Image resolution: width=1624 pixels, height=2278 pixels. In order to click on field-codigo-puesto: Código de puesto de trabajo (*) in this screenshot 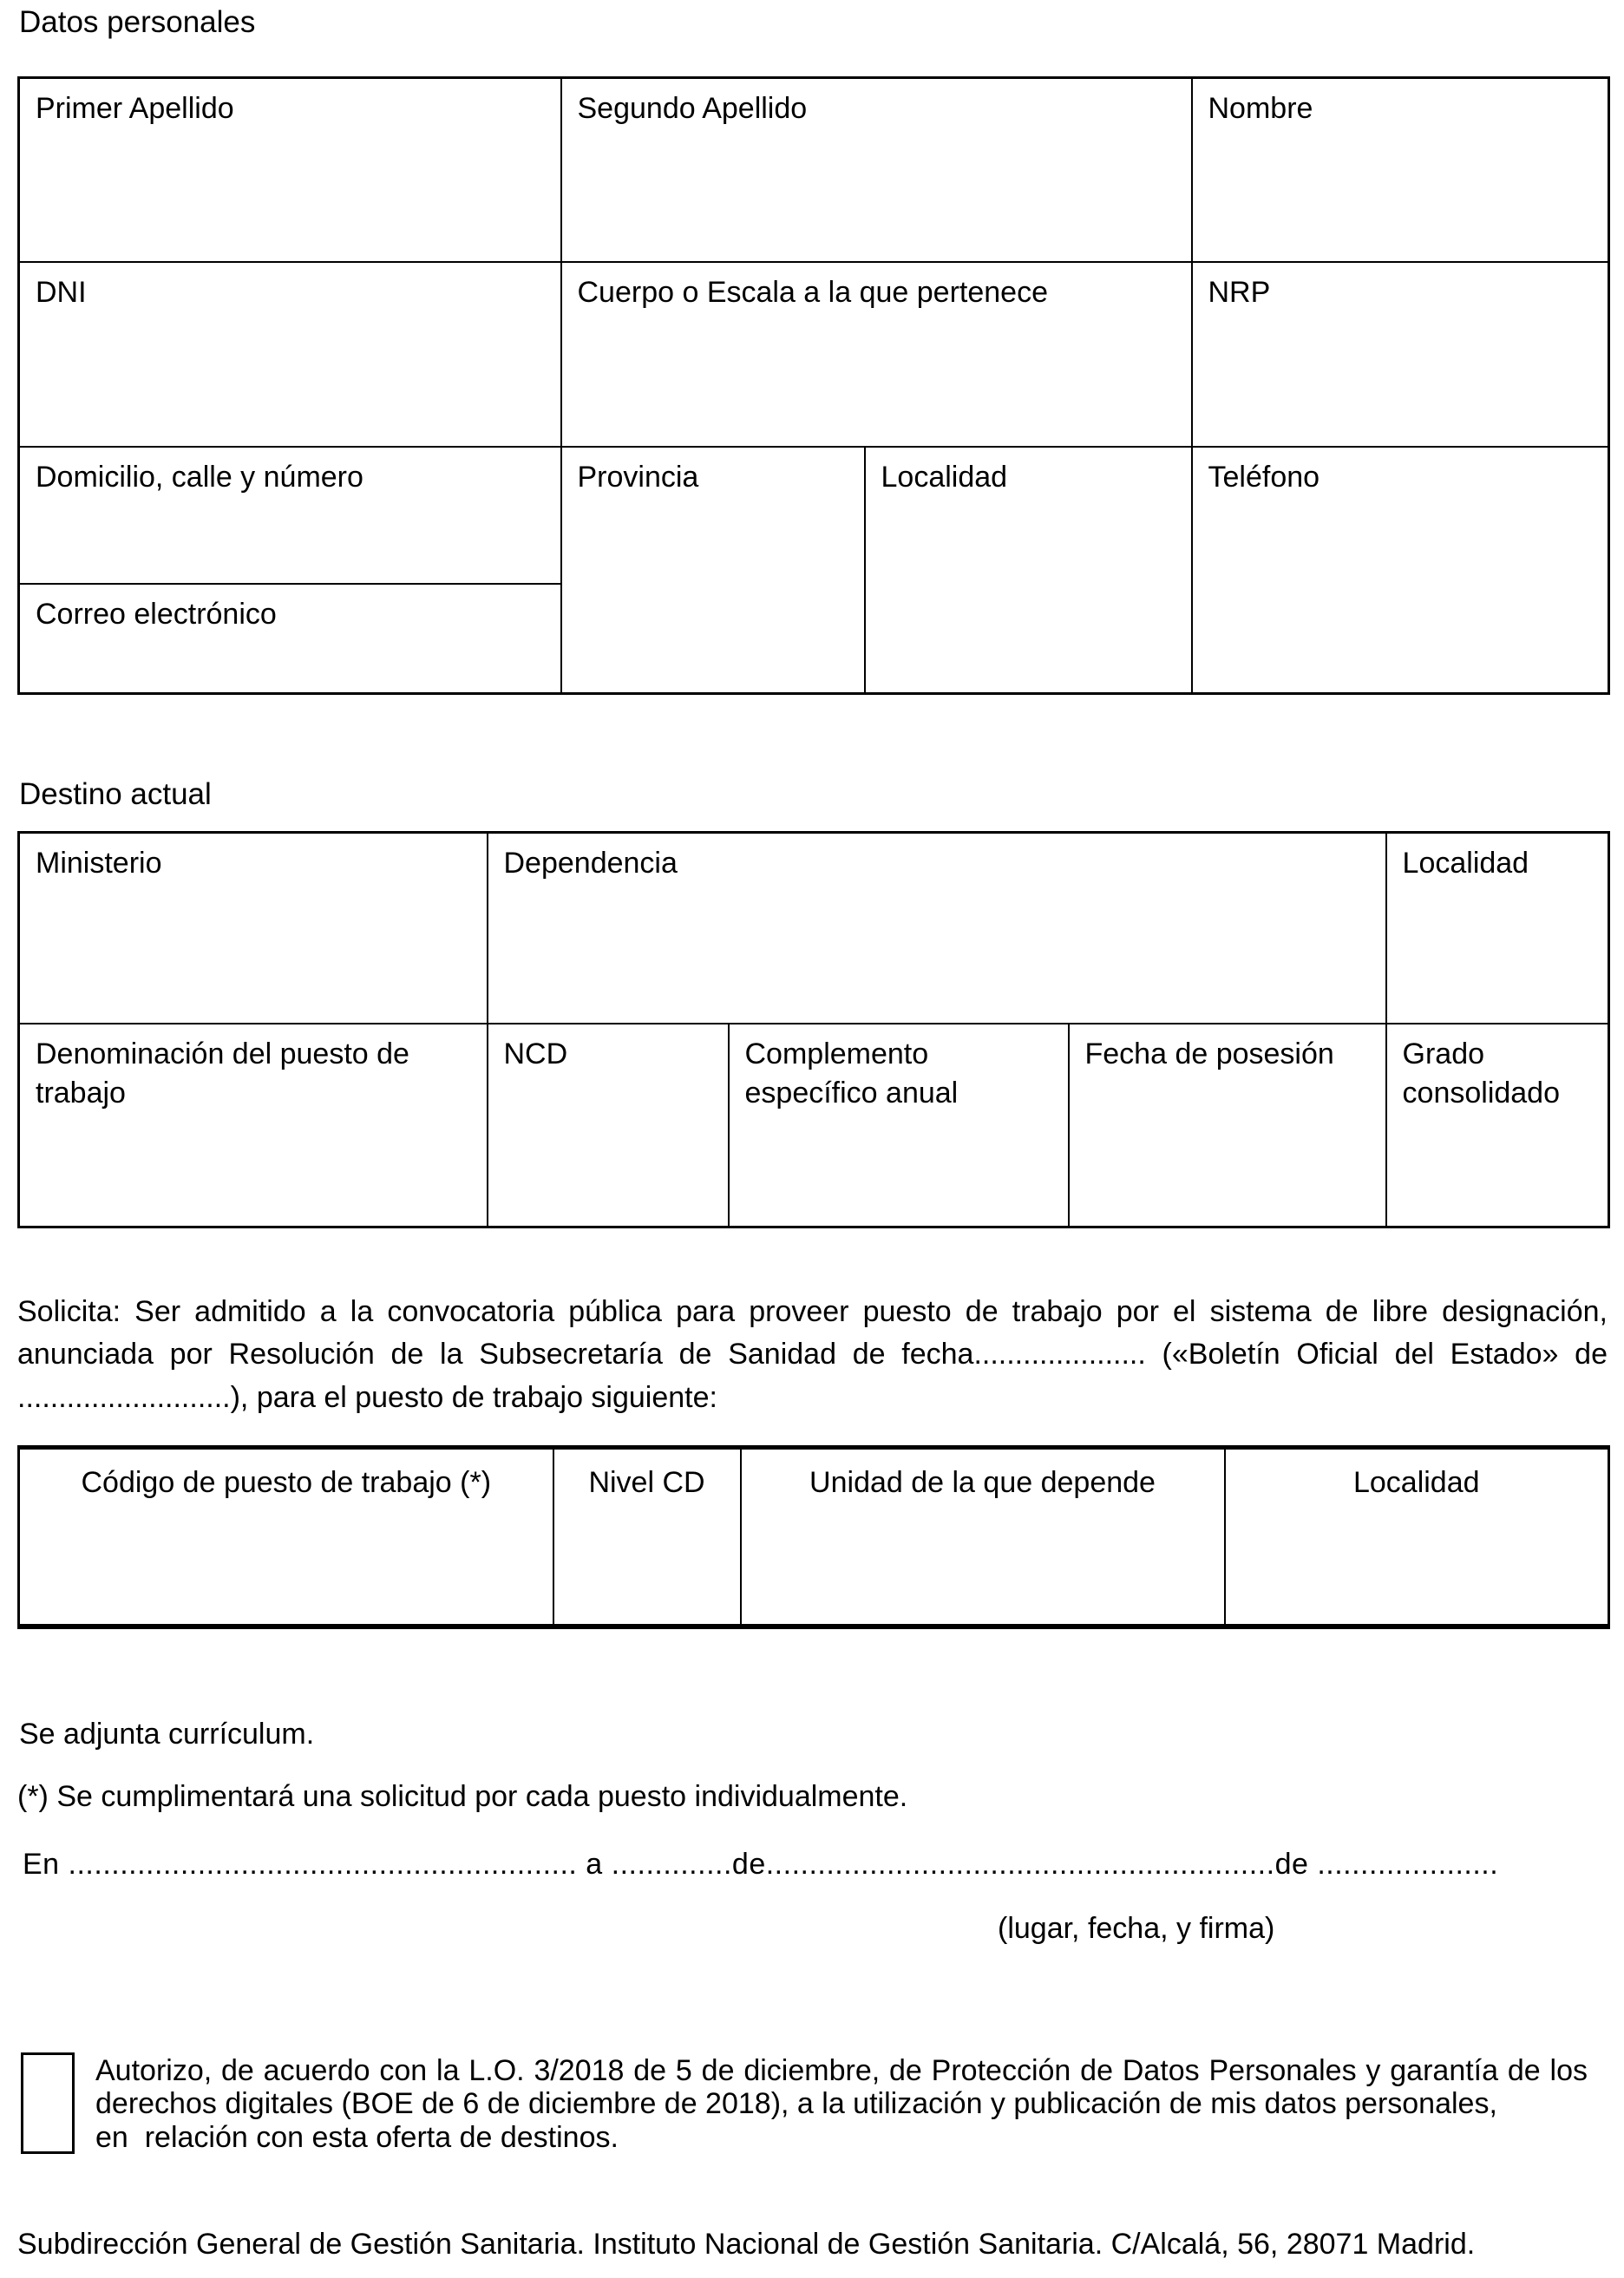, I will do `click(285, 1536)`.